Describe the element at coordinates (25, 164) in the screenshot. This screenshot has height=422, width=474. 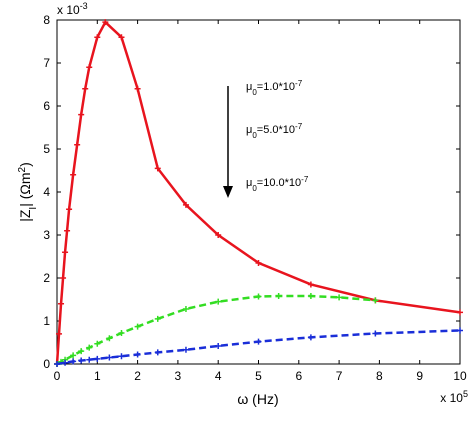
I see `y-axis-label-part: )` at that location.